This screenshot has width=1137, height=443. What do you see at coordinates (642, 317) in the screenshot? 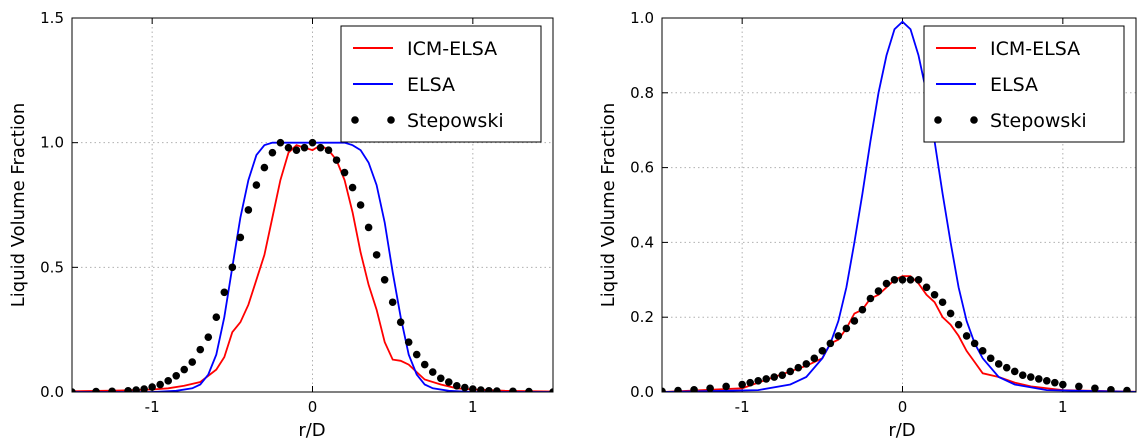
I see `y-tick-label: 0.2` at bounding box center [642, 317].